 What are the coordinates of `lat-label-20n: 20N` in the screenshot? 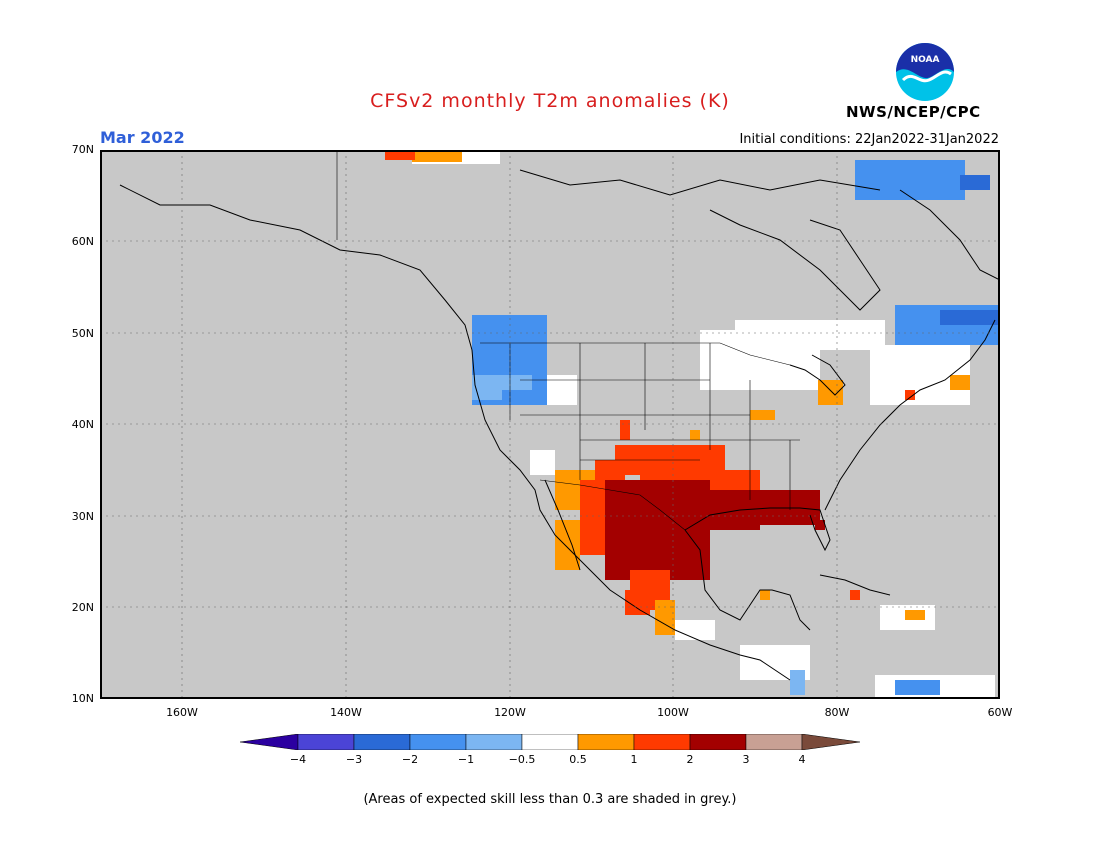 It's located at (82, 607).